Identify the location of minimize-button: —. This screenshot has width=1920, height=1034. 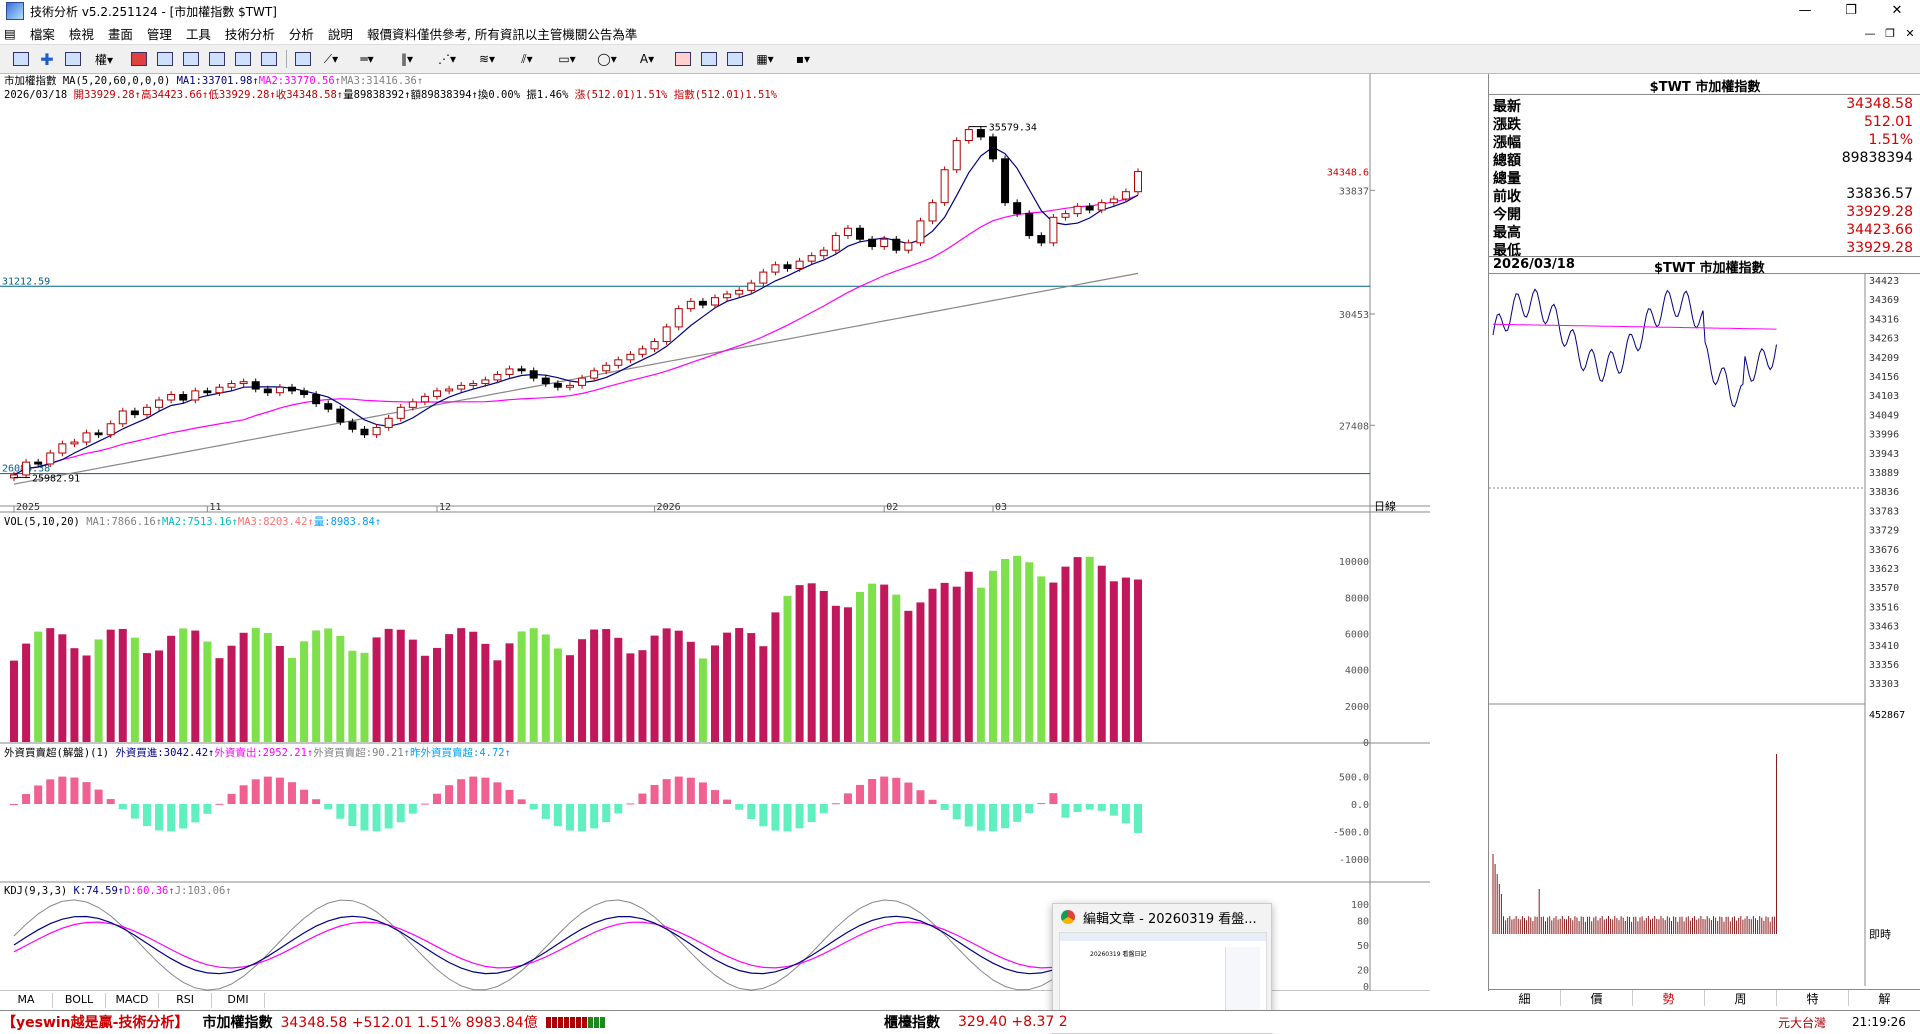
(1805, 10).